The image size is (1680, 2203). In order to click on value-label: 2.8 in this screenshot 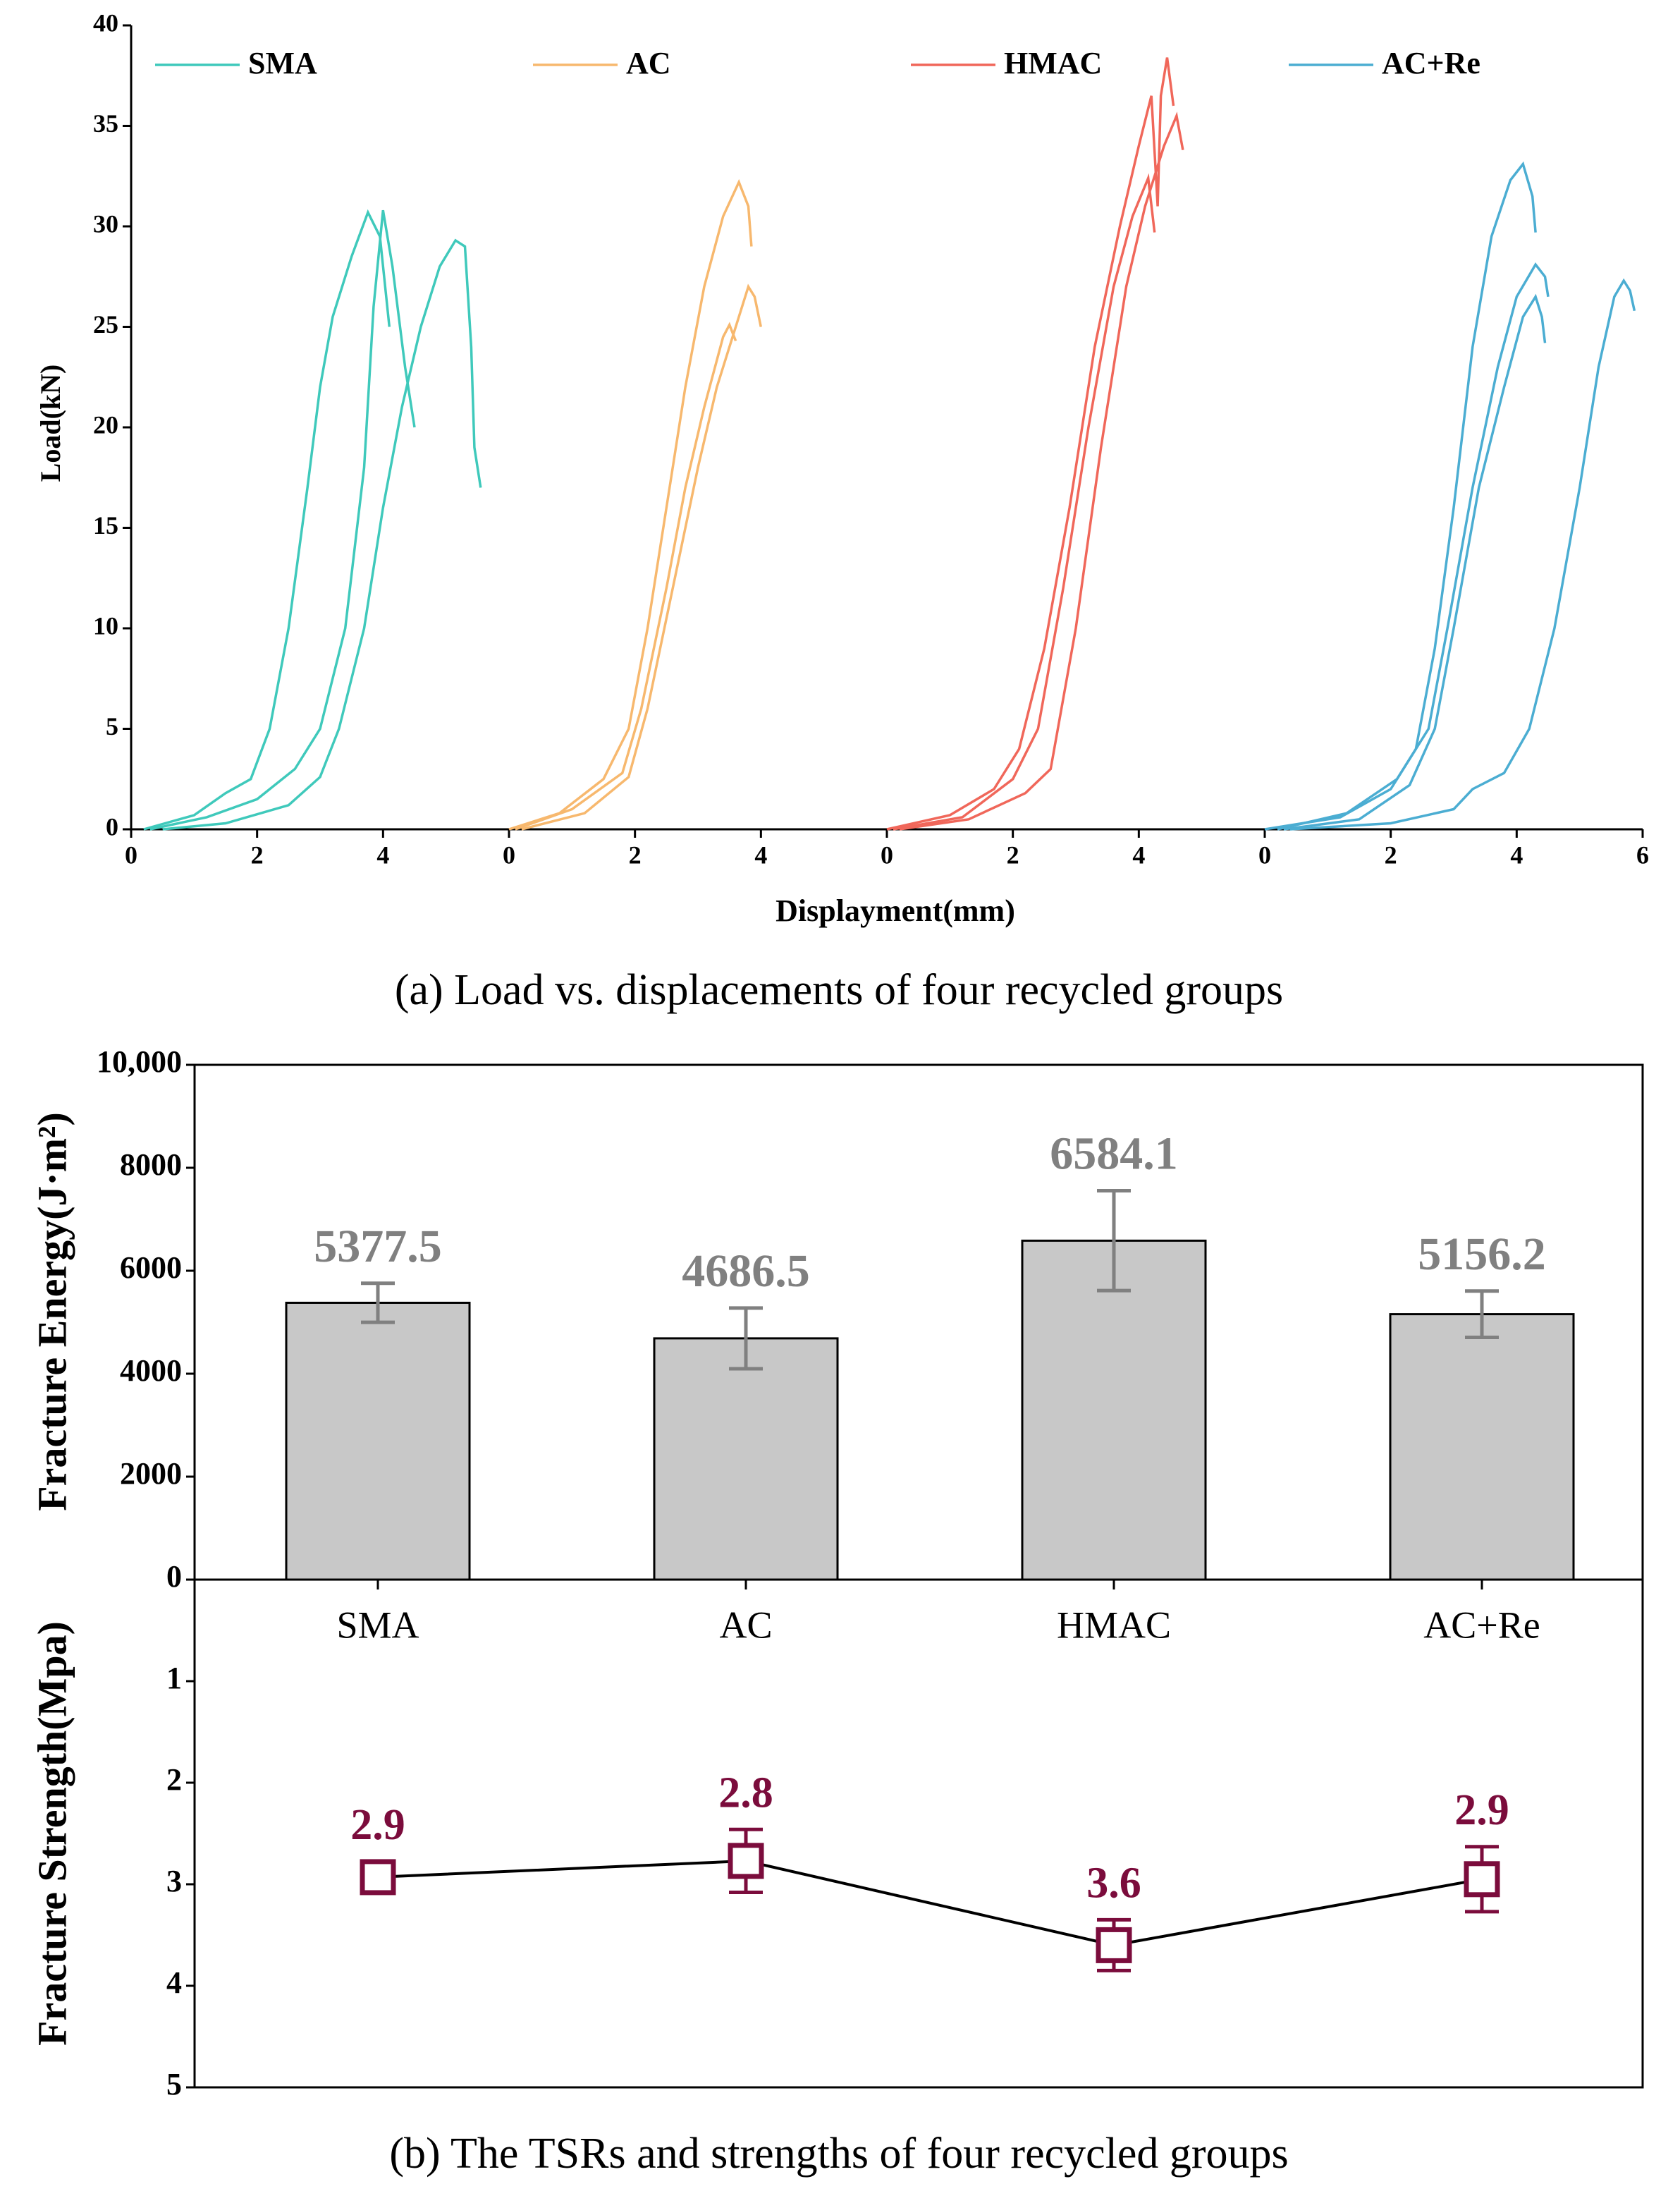, I will do `click(745, 1793)`.